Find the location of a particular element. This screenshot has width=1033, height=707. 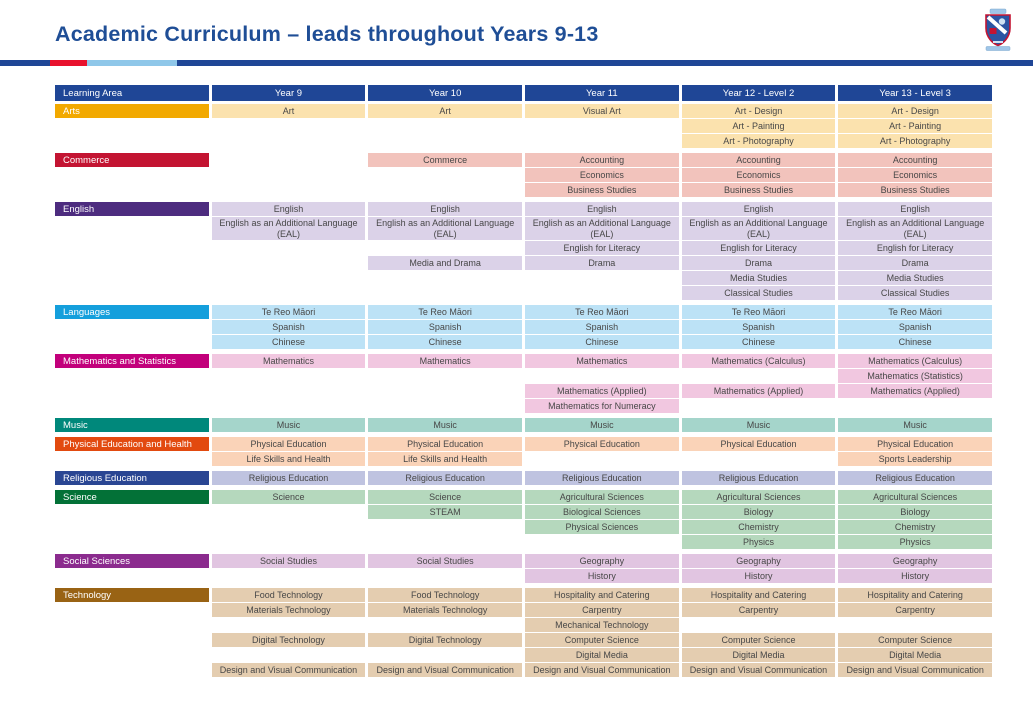

course-cell-english: English is located at coordinates (602, 209).